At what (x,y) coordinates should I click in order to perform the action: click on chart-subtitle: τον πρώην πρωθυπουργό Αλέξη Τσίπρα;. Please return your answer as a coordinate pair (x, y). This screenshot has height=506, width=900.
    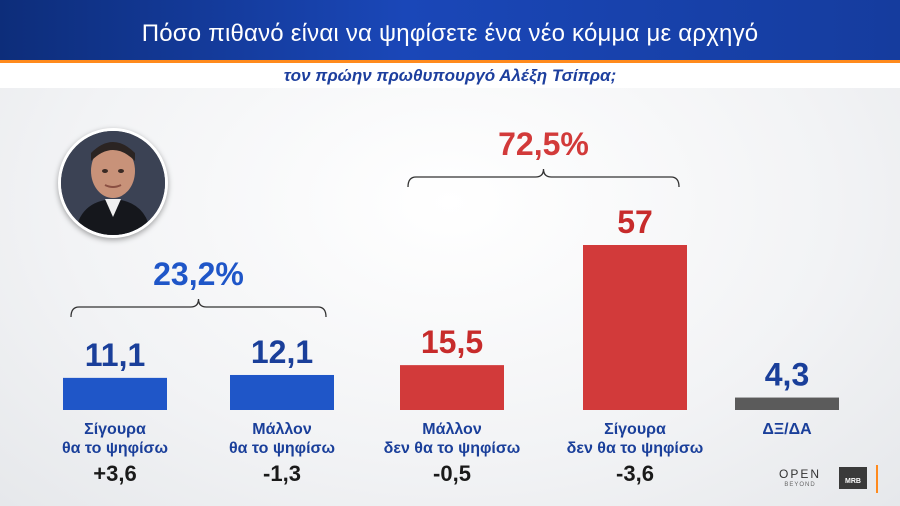
    Looking at the image, I should click on (450, 75).